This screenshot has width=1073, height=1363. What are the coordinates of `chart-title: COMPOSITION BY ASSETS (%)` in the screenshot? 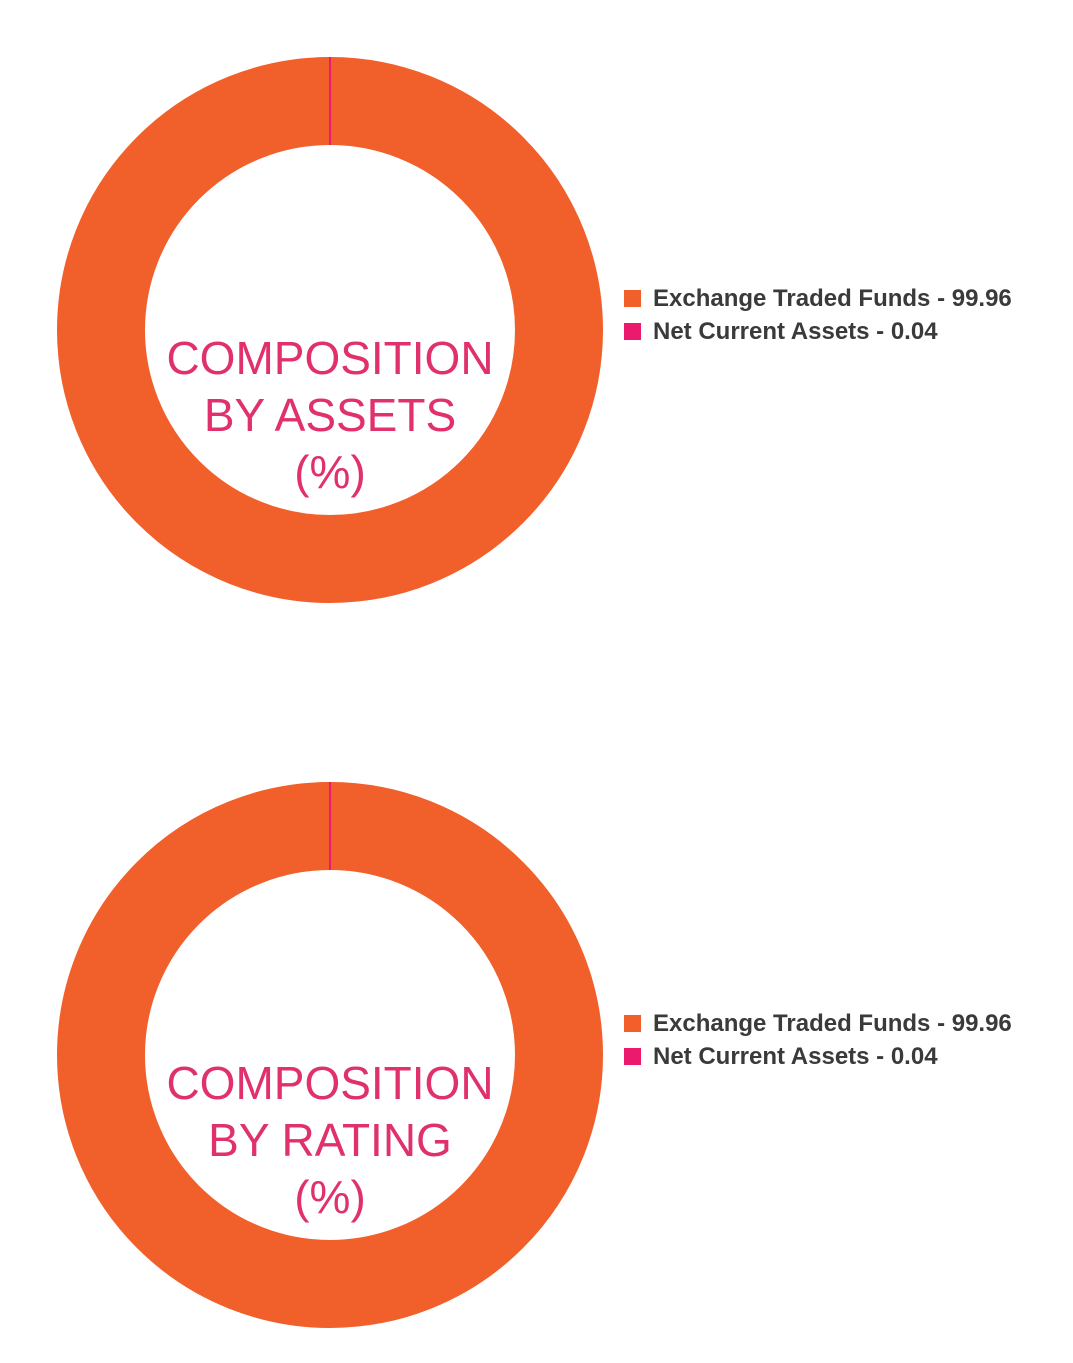 It's located at (330, 415).